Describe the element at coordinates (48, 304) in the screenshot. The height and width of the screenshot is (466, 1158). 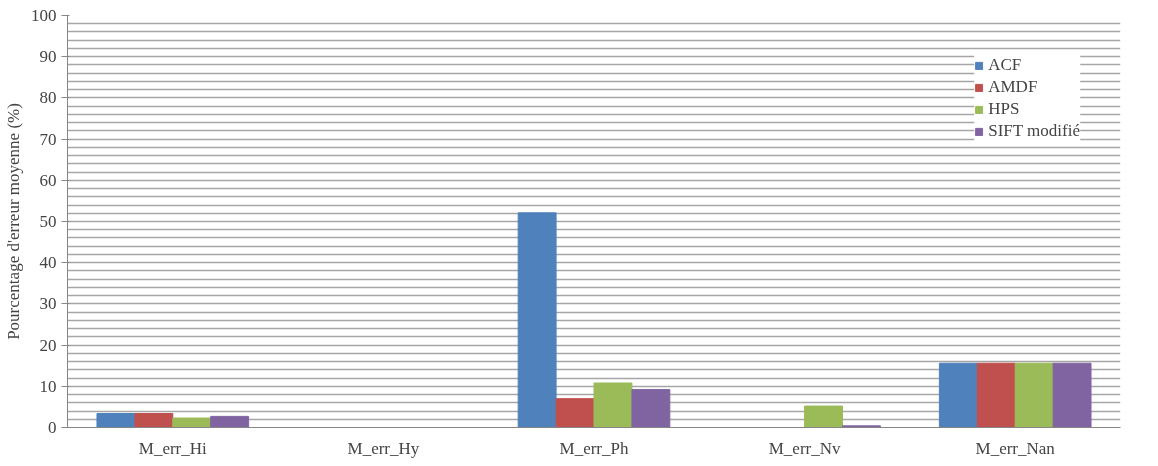
I see `y-tick-label: 30` at that location.